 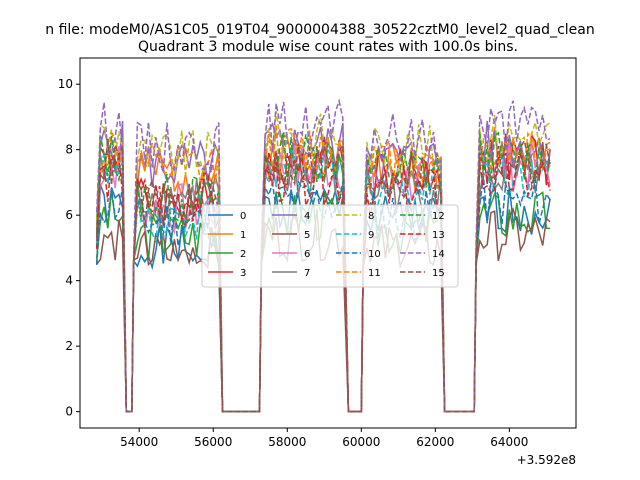 What do you see at coordinates (371, 235) in the screenshot?
I see `legend-label-9: 9` at bounding box center [371, 235].